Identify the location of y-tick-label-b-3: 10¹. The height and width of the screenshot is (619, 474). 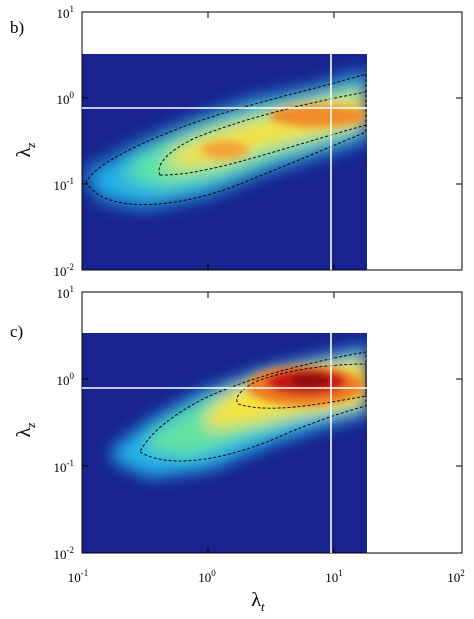
(66, 12).